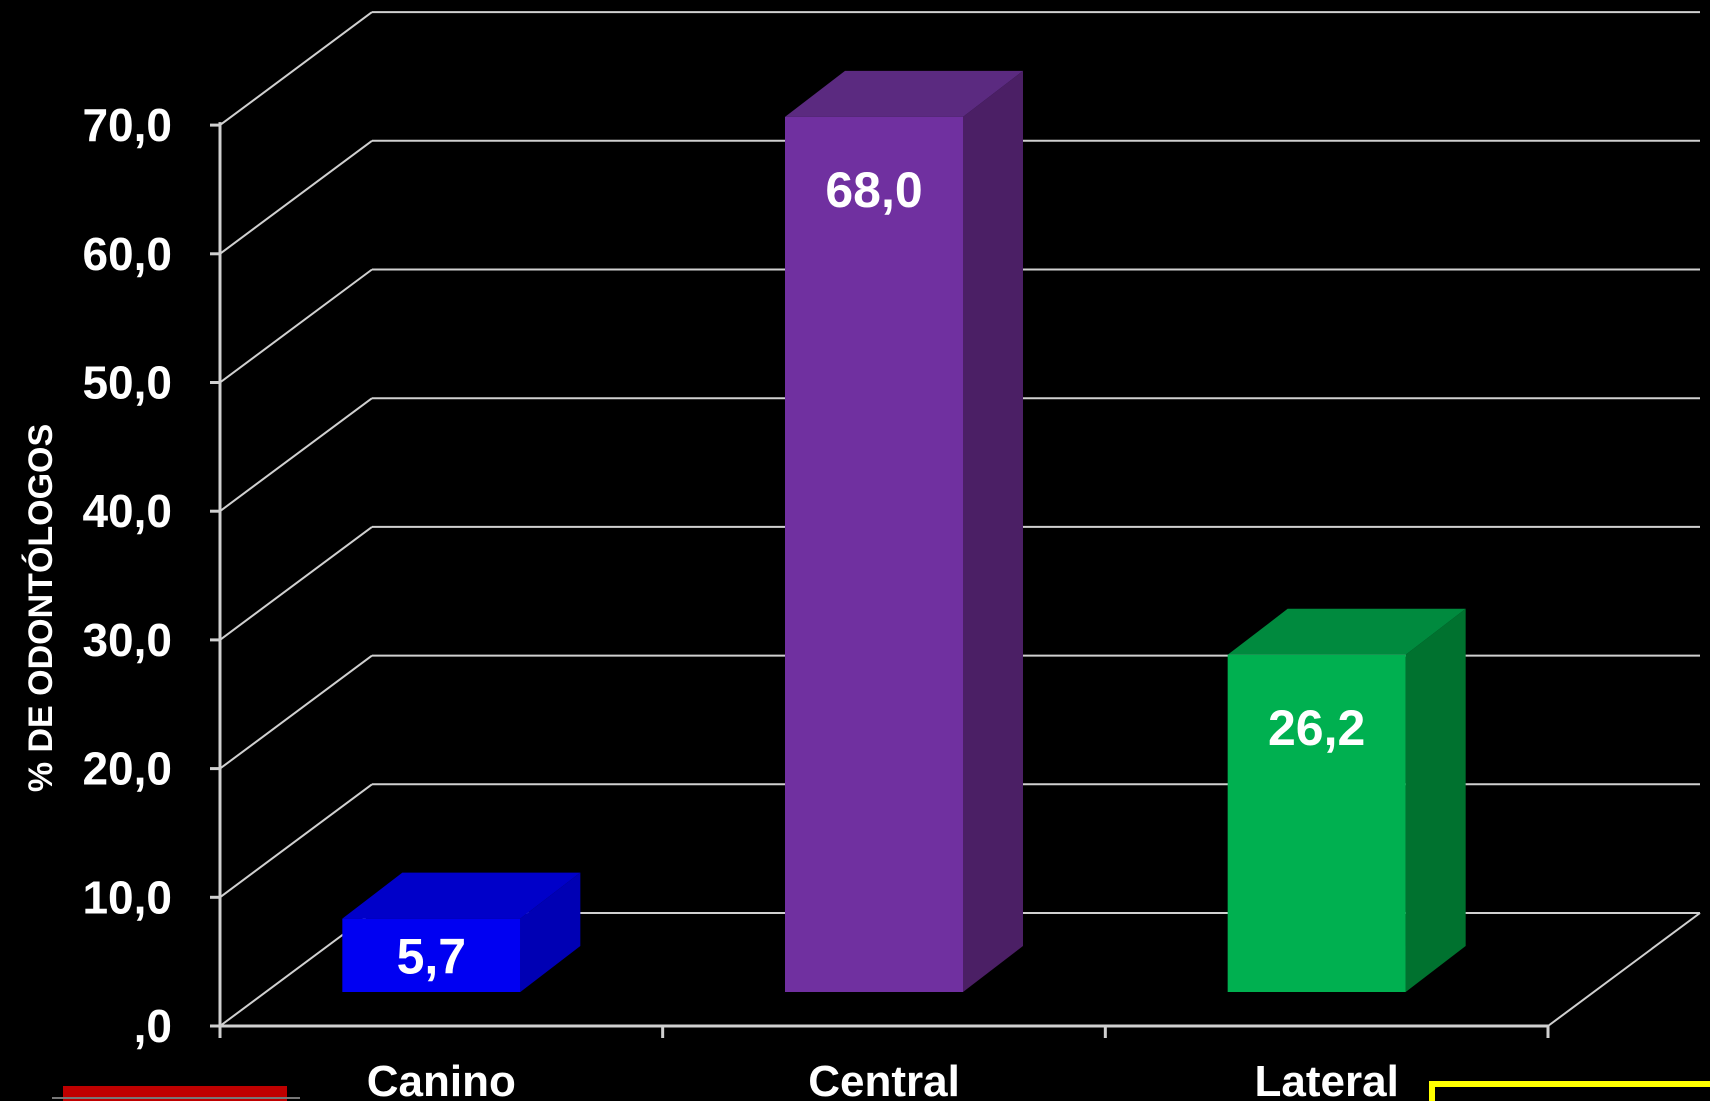 The image size is (1710, 1101). Describe the element at coordinates (884, 1079) in the screenshot. I see `x-tick-label: Central` at that location.